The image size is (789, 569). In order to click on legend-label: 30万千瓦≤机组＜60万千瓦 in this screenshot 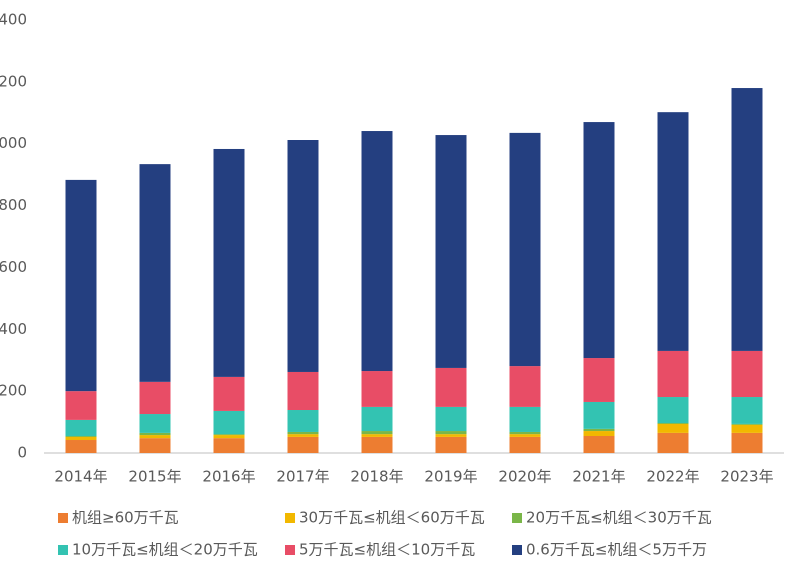, I will do `click(392, 518)`.